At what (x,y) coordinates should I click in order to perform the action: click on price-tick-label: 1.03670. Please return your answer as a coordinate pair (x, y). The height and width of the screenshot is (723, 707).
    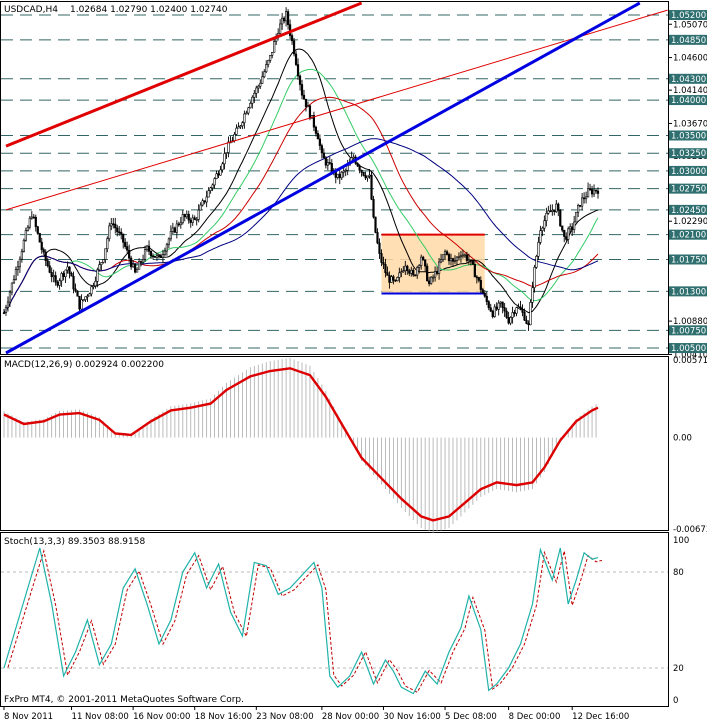
    Looking at the image, I should click on (690, 124).